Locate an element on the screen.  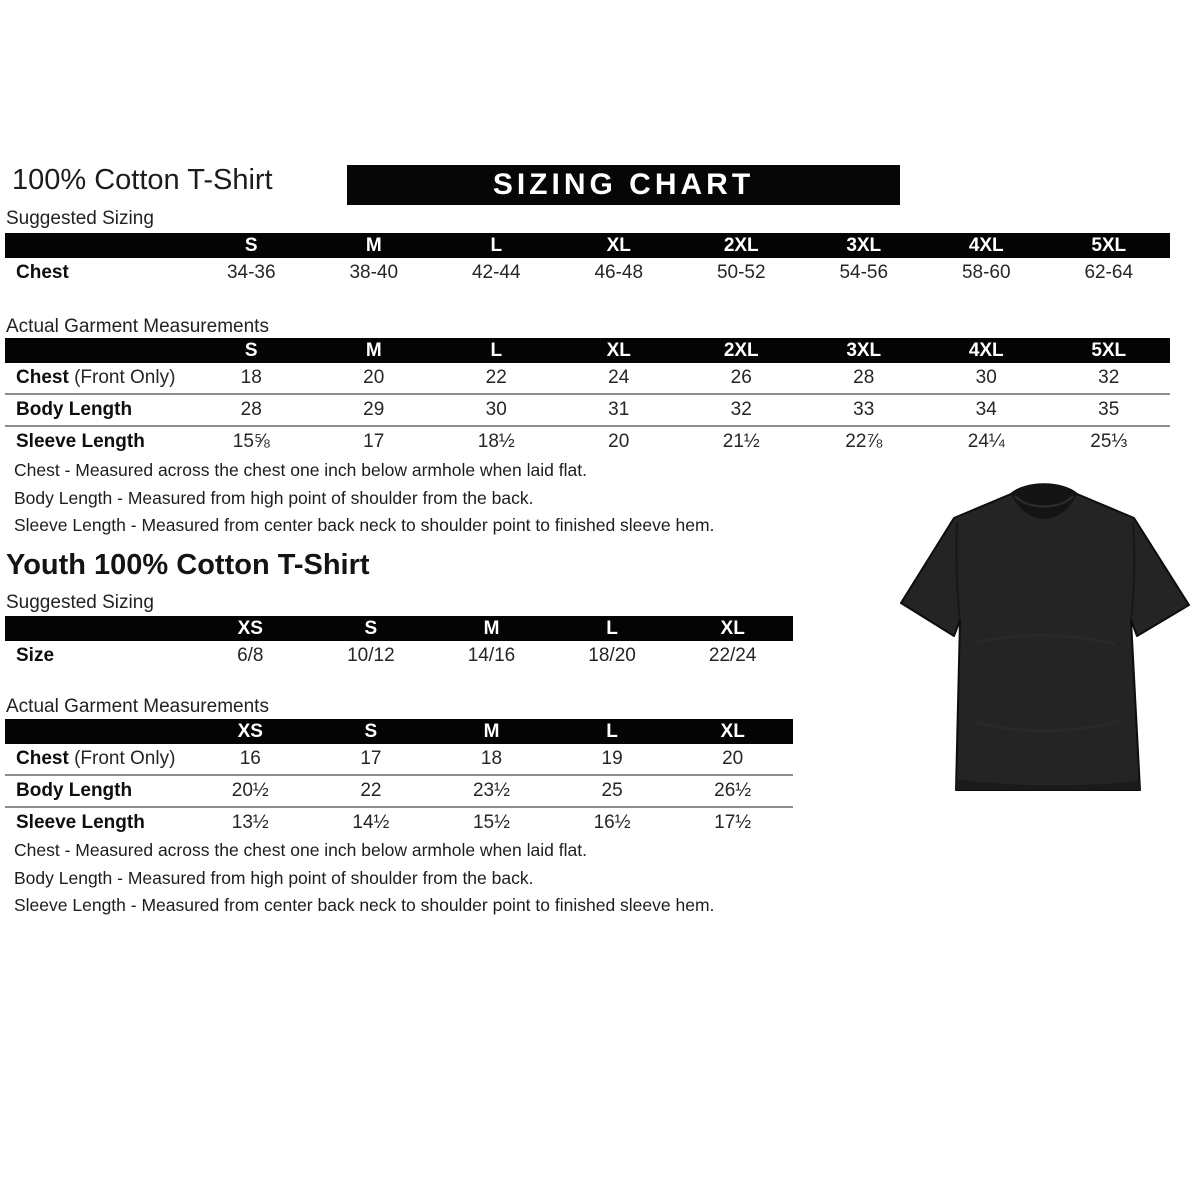
value-cell: 6/8 is located at coordinates (250, 655).